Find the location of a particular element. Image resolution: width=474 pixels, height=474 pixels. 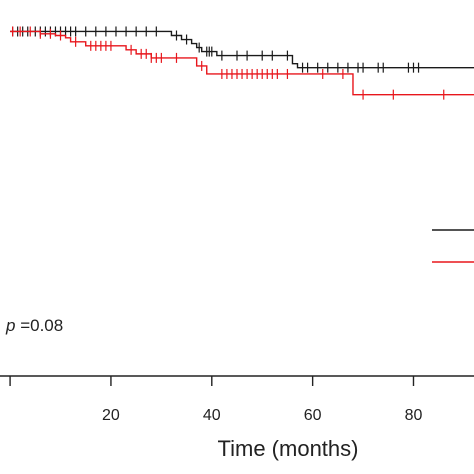

series-1-line is located at coordinates (242, 49).